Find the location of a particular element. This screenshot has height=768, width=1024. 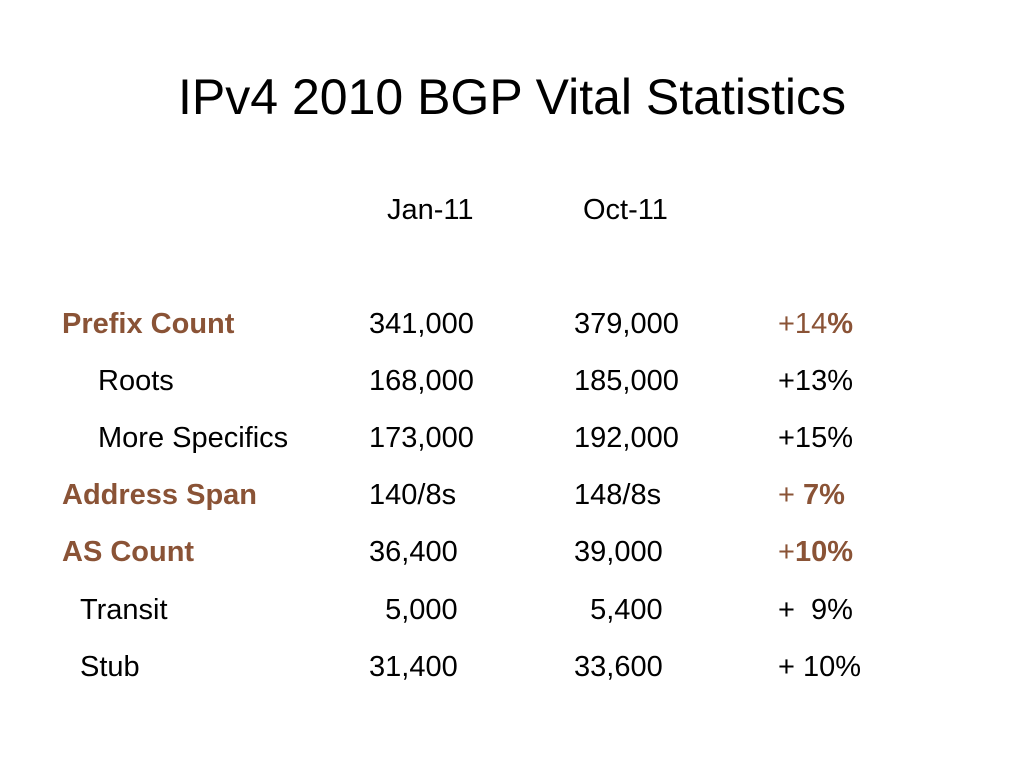

row-change-part: +14 is located at coordinates (803, 324).